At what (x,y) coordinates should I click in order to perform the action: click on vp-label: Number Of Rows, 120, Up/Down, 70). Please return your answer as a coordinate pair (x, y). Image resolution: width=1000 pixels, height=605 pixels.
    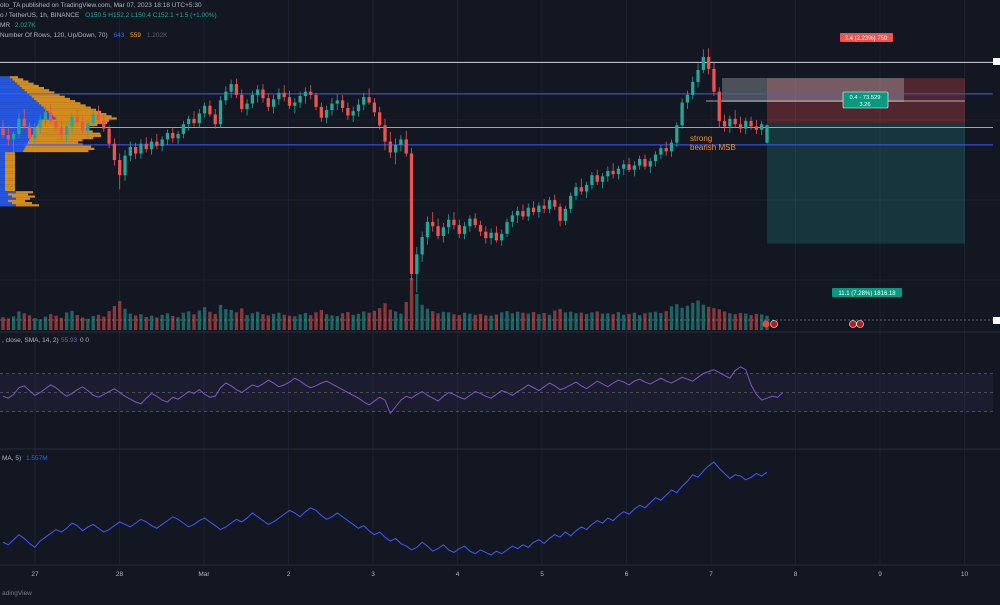
    Looking at the image, I should click on (54, 35).